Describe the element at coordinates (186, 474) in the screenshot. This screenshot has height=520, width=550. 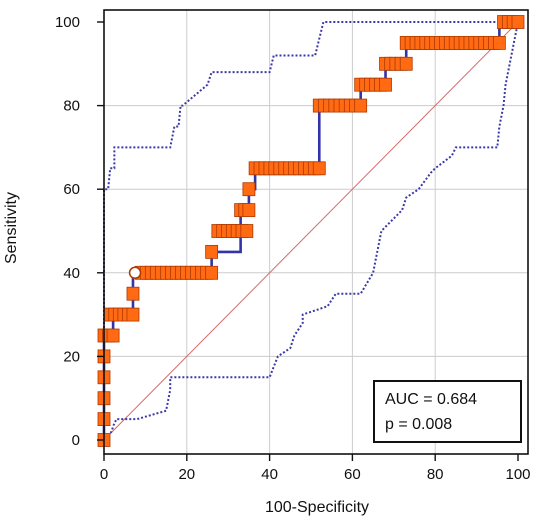
I see `x-tick-label: 20` at that location.